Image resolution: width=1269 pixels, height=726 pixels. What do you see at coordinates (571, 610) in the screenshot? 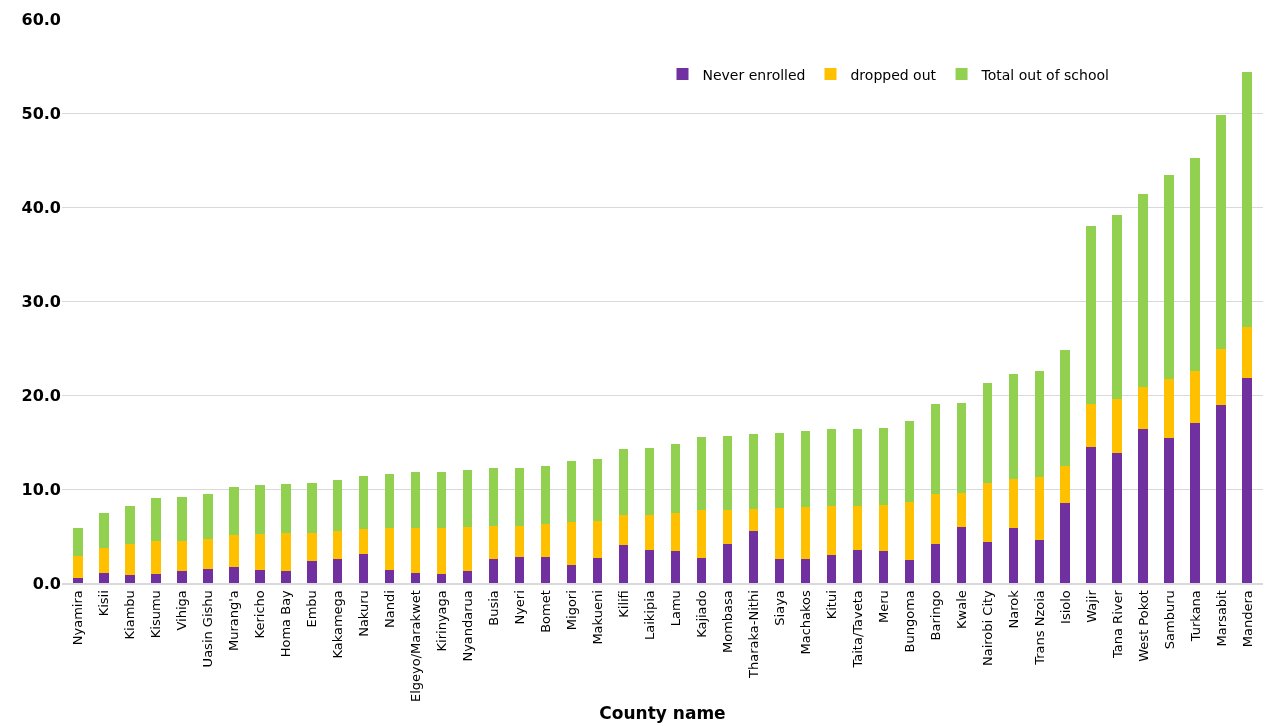
I see `x-tick-label: Migori` at bounding box center [571, 610].